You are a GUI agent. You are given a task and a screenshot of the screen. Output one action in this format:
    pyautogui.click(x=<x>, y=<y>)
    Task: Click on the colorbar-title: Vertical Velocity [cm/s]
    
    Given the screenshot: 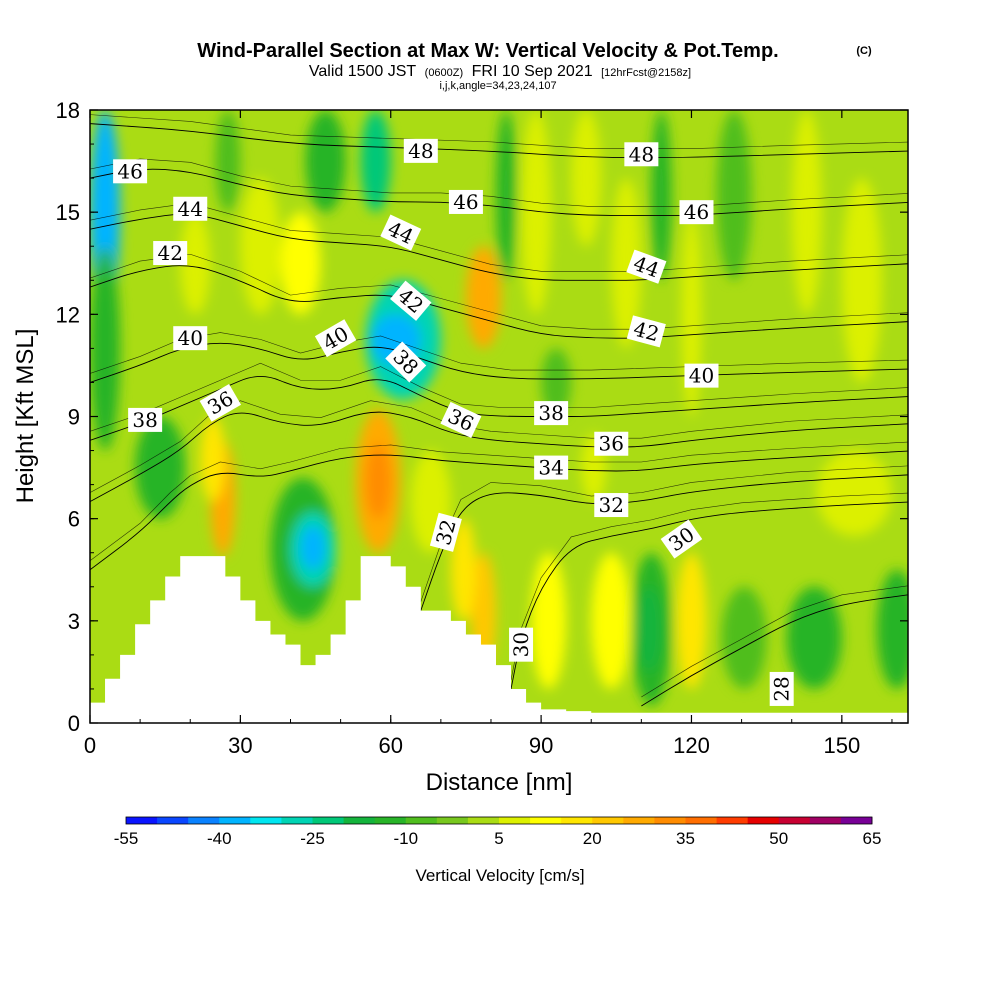 What is the action you would take?
    pyautogui.click(x=499, y=875)
    